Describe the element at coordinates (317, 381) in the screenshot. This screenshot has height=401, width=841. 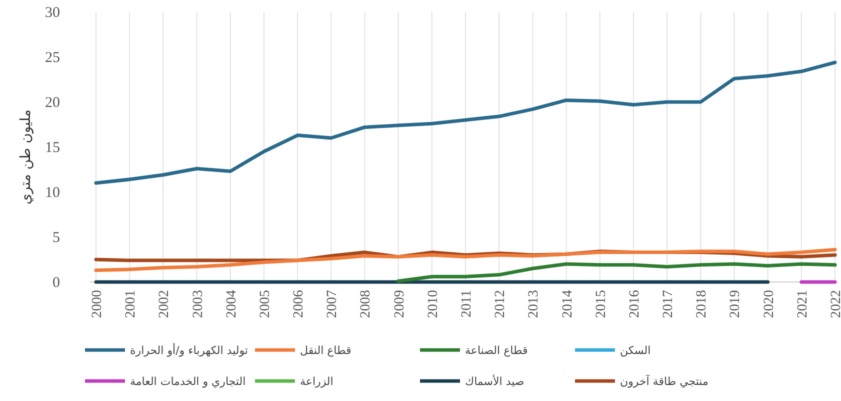
I see `legend-label: الزراعة` at that location.